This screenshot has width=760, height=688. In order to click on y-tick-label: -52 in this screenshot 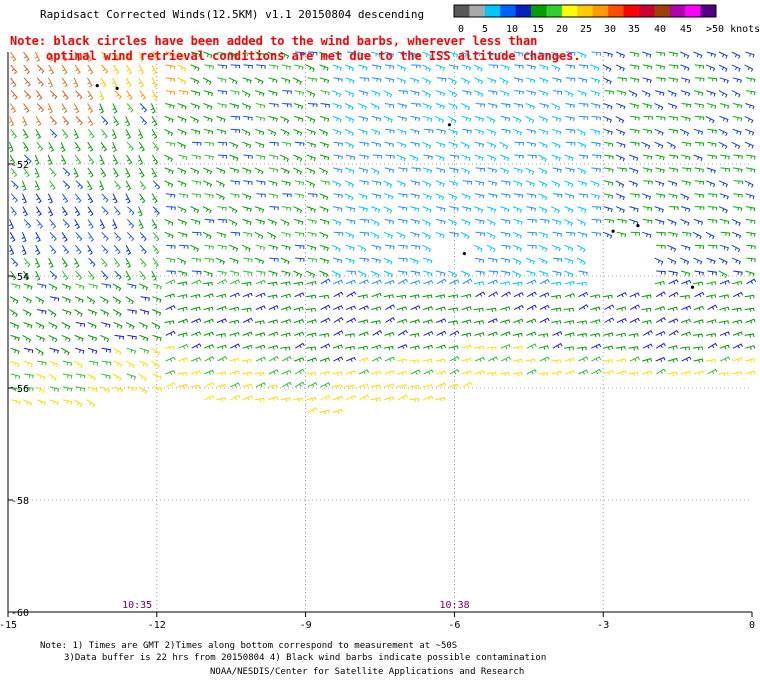, I will do `click(20, 165)`.